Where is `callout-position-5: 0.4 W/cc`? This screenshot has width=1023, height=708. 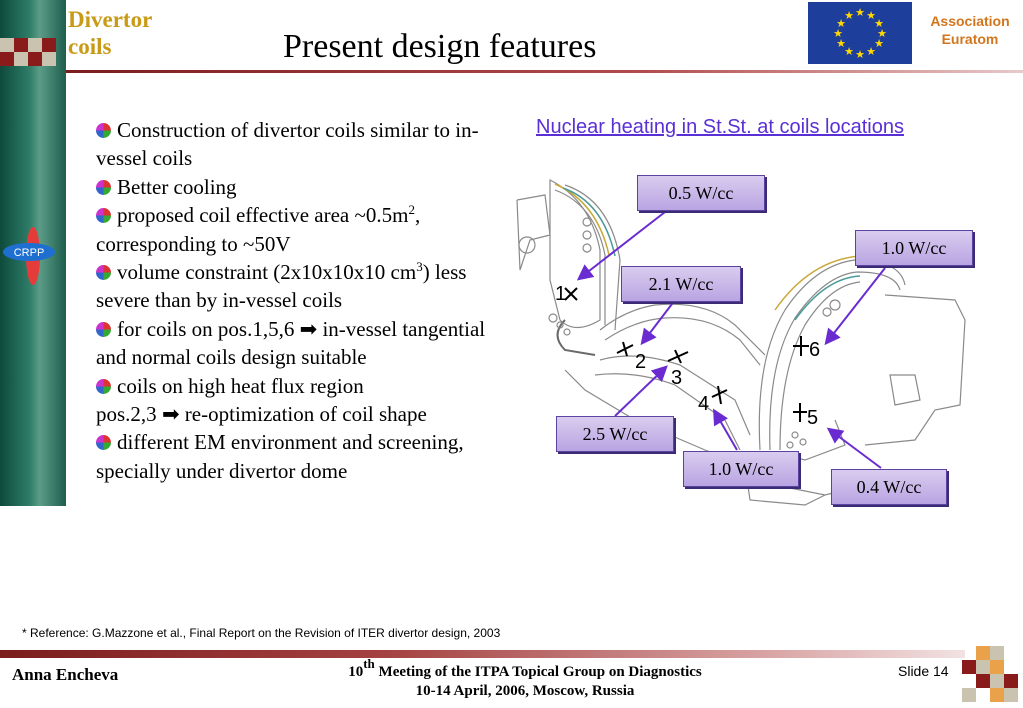
callout-position-5: 0.4 W/cc is located at coordinates (889, 487).